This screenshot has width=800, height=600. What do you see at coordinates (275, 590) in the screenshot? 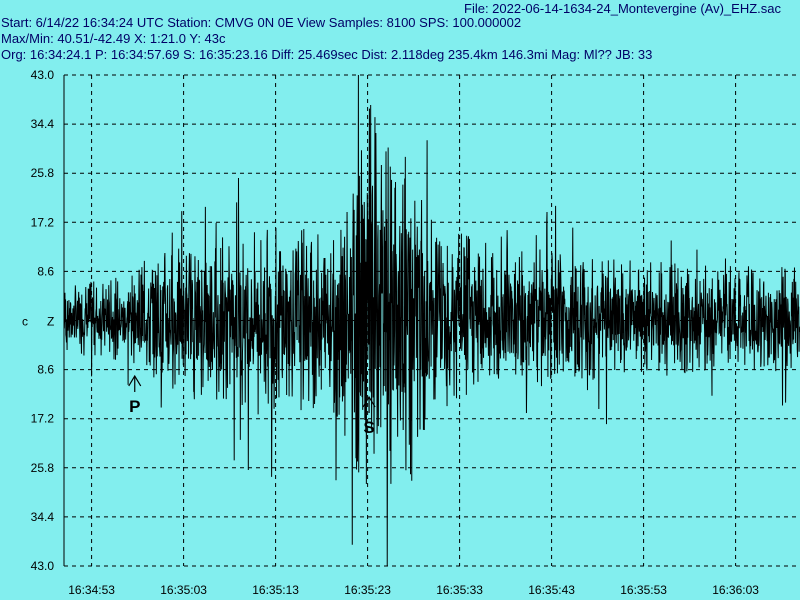
I see `x-tick-label: 16:35:13` at bounding box center [275, 590].